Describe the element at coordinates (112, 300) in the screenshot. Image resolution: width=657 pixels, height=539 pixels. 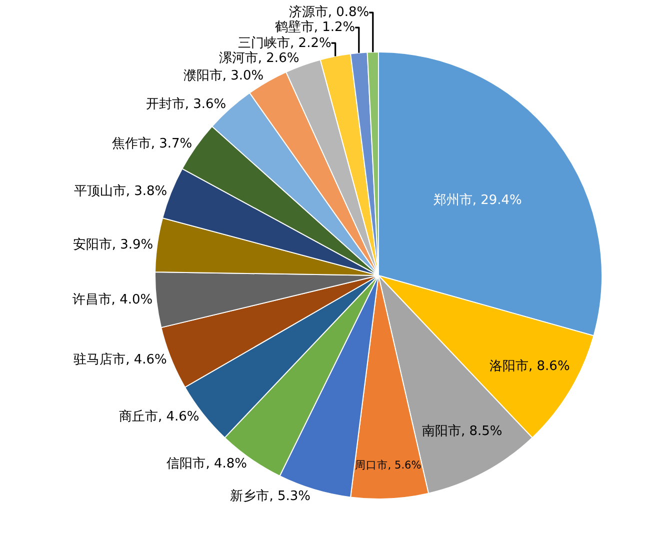
I see `slice-label: 许昌市, 4.0%` at that location.